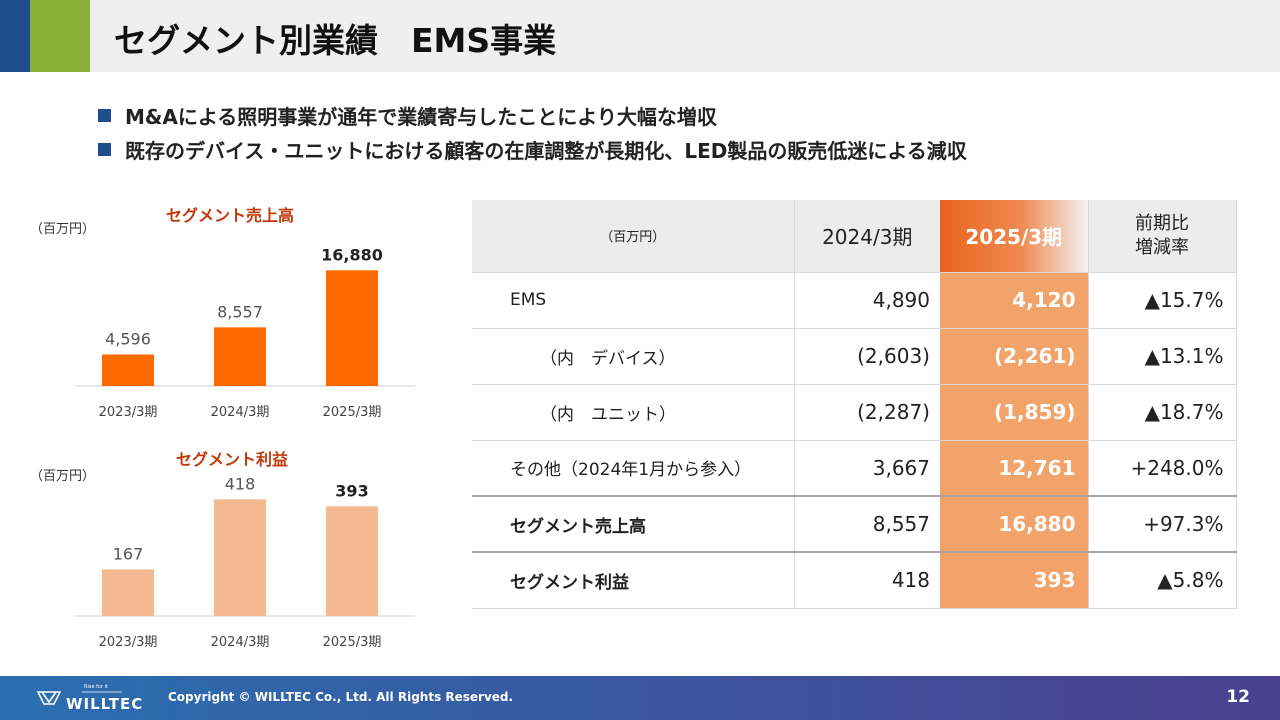 This screenshot has width=1280, height=720. I want to click on row-prev: 4,890, so click(866, 300).